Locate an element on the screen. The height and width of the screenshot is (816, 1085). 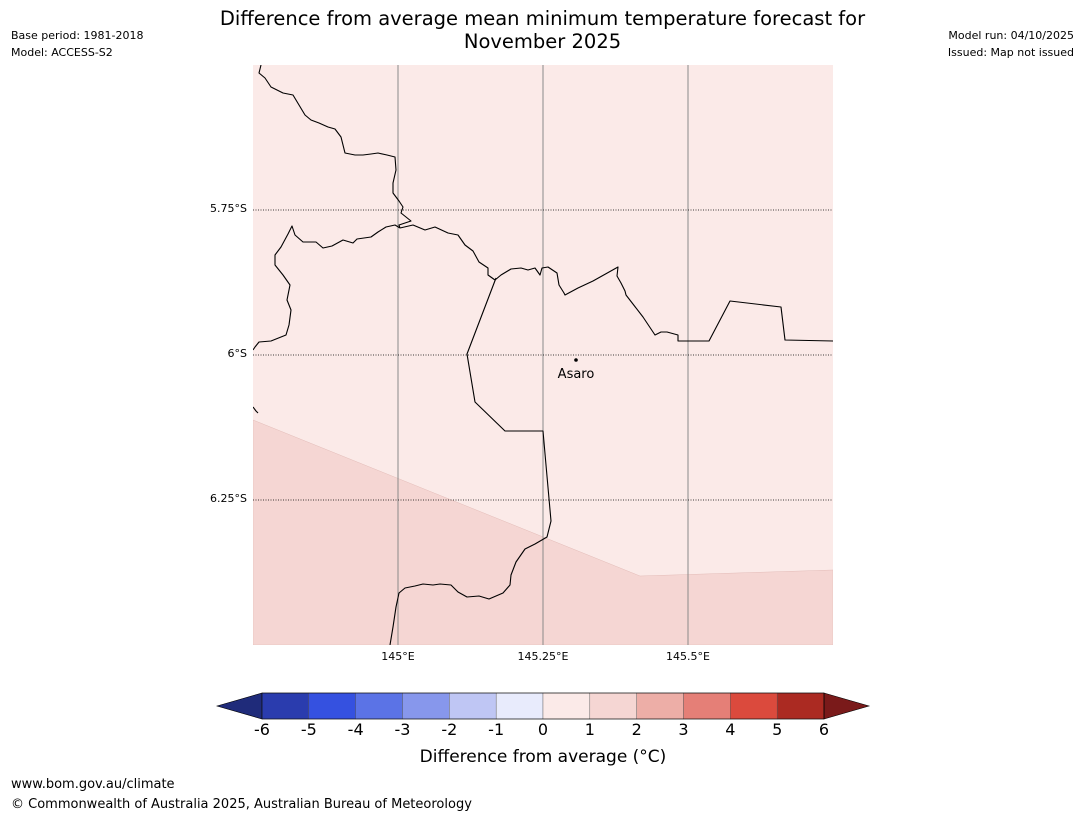
longitude-label-145-5e: 145.5°E is located at coordinates (688, 656).